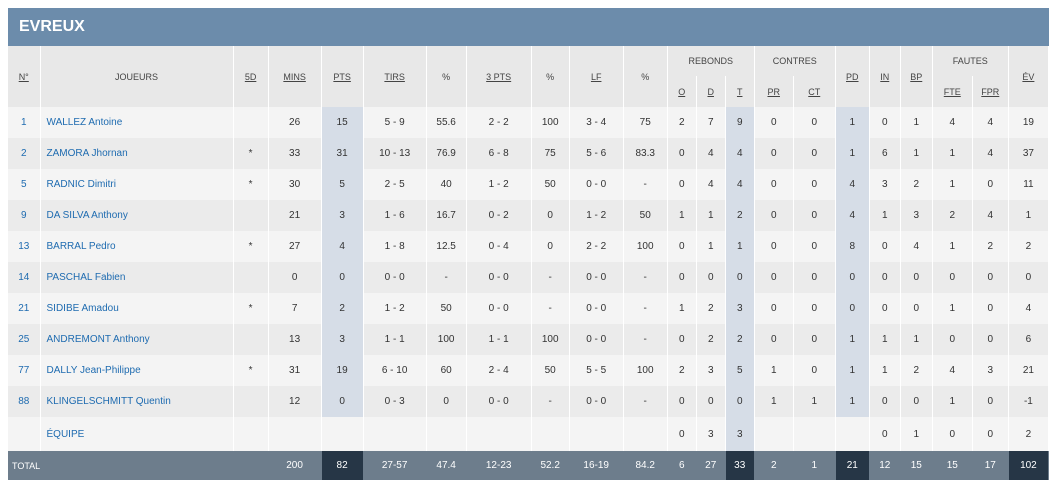 Image resolution: width=1057 pixels, height=491 pixels. Describe the element at coordinates (295, 401) in the screenshot. I see `cell-mins: 12` at that location.